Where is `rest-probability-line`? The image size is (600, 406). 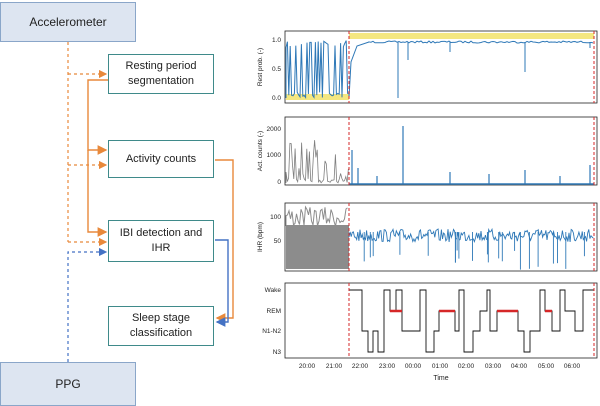 rest-probability-line is located at coordinates (439, 70).